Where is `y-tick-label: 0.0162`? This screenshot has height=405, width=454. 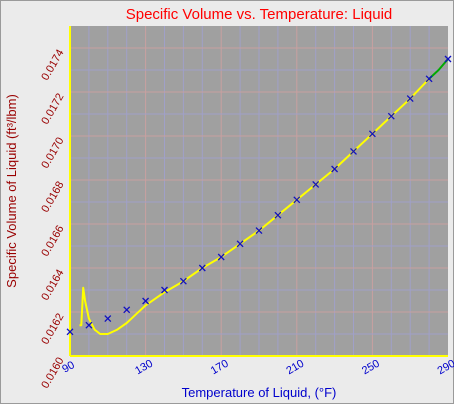 y-tick-label: 0.0162 is located at coordinates (52, 329).